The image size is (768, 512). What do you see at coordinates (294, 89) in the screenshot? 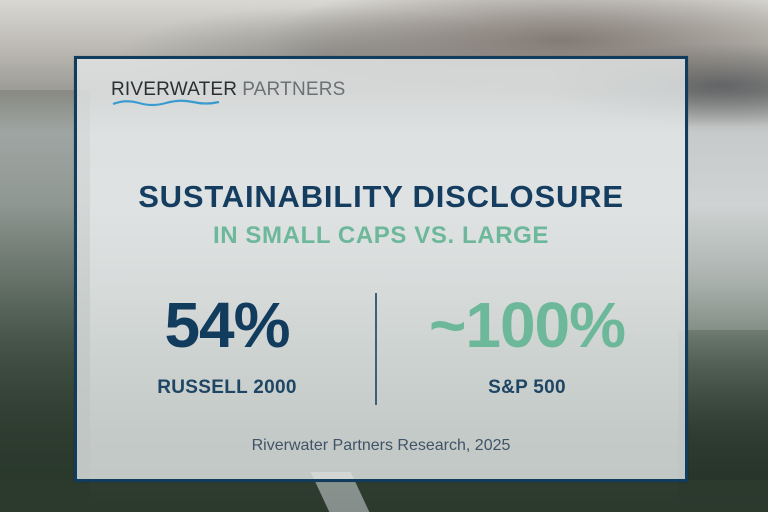
I see `brand-name-light: PARTNERS` at bounding box center [294, 89].